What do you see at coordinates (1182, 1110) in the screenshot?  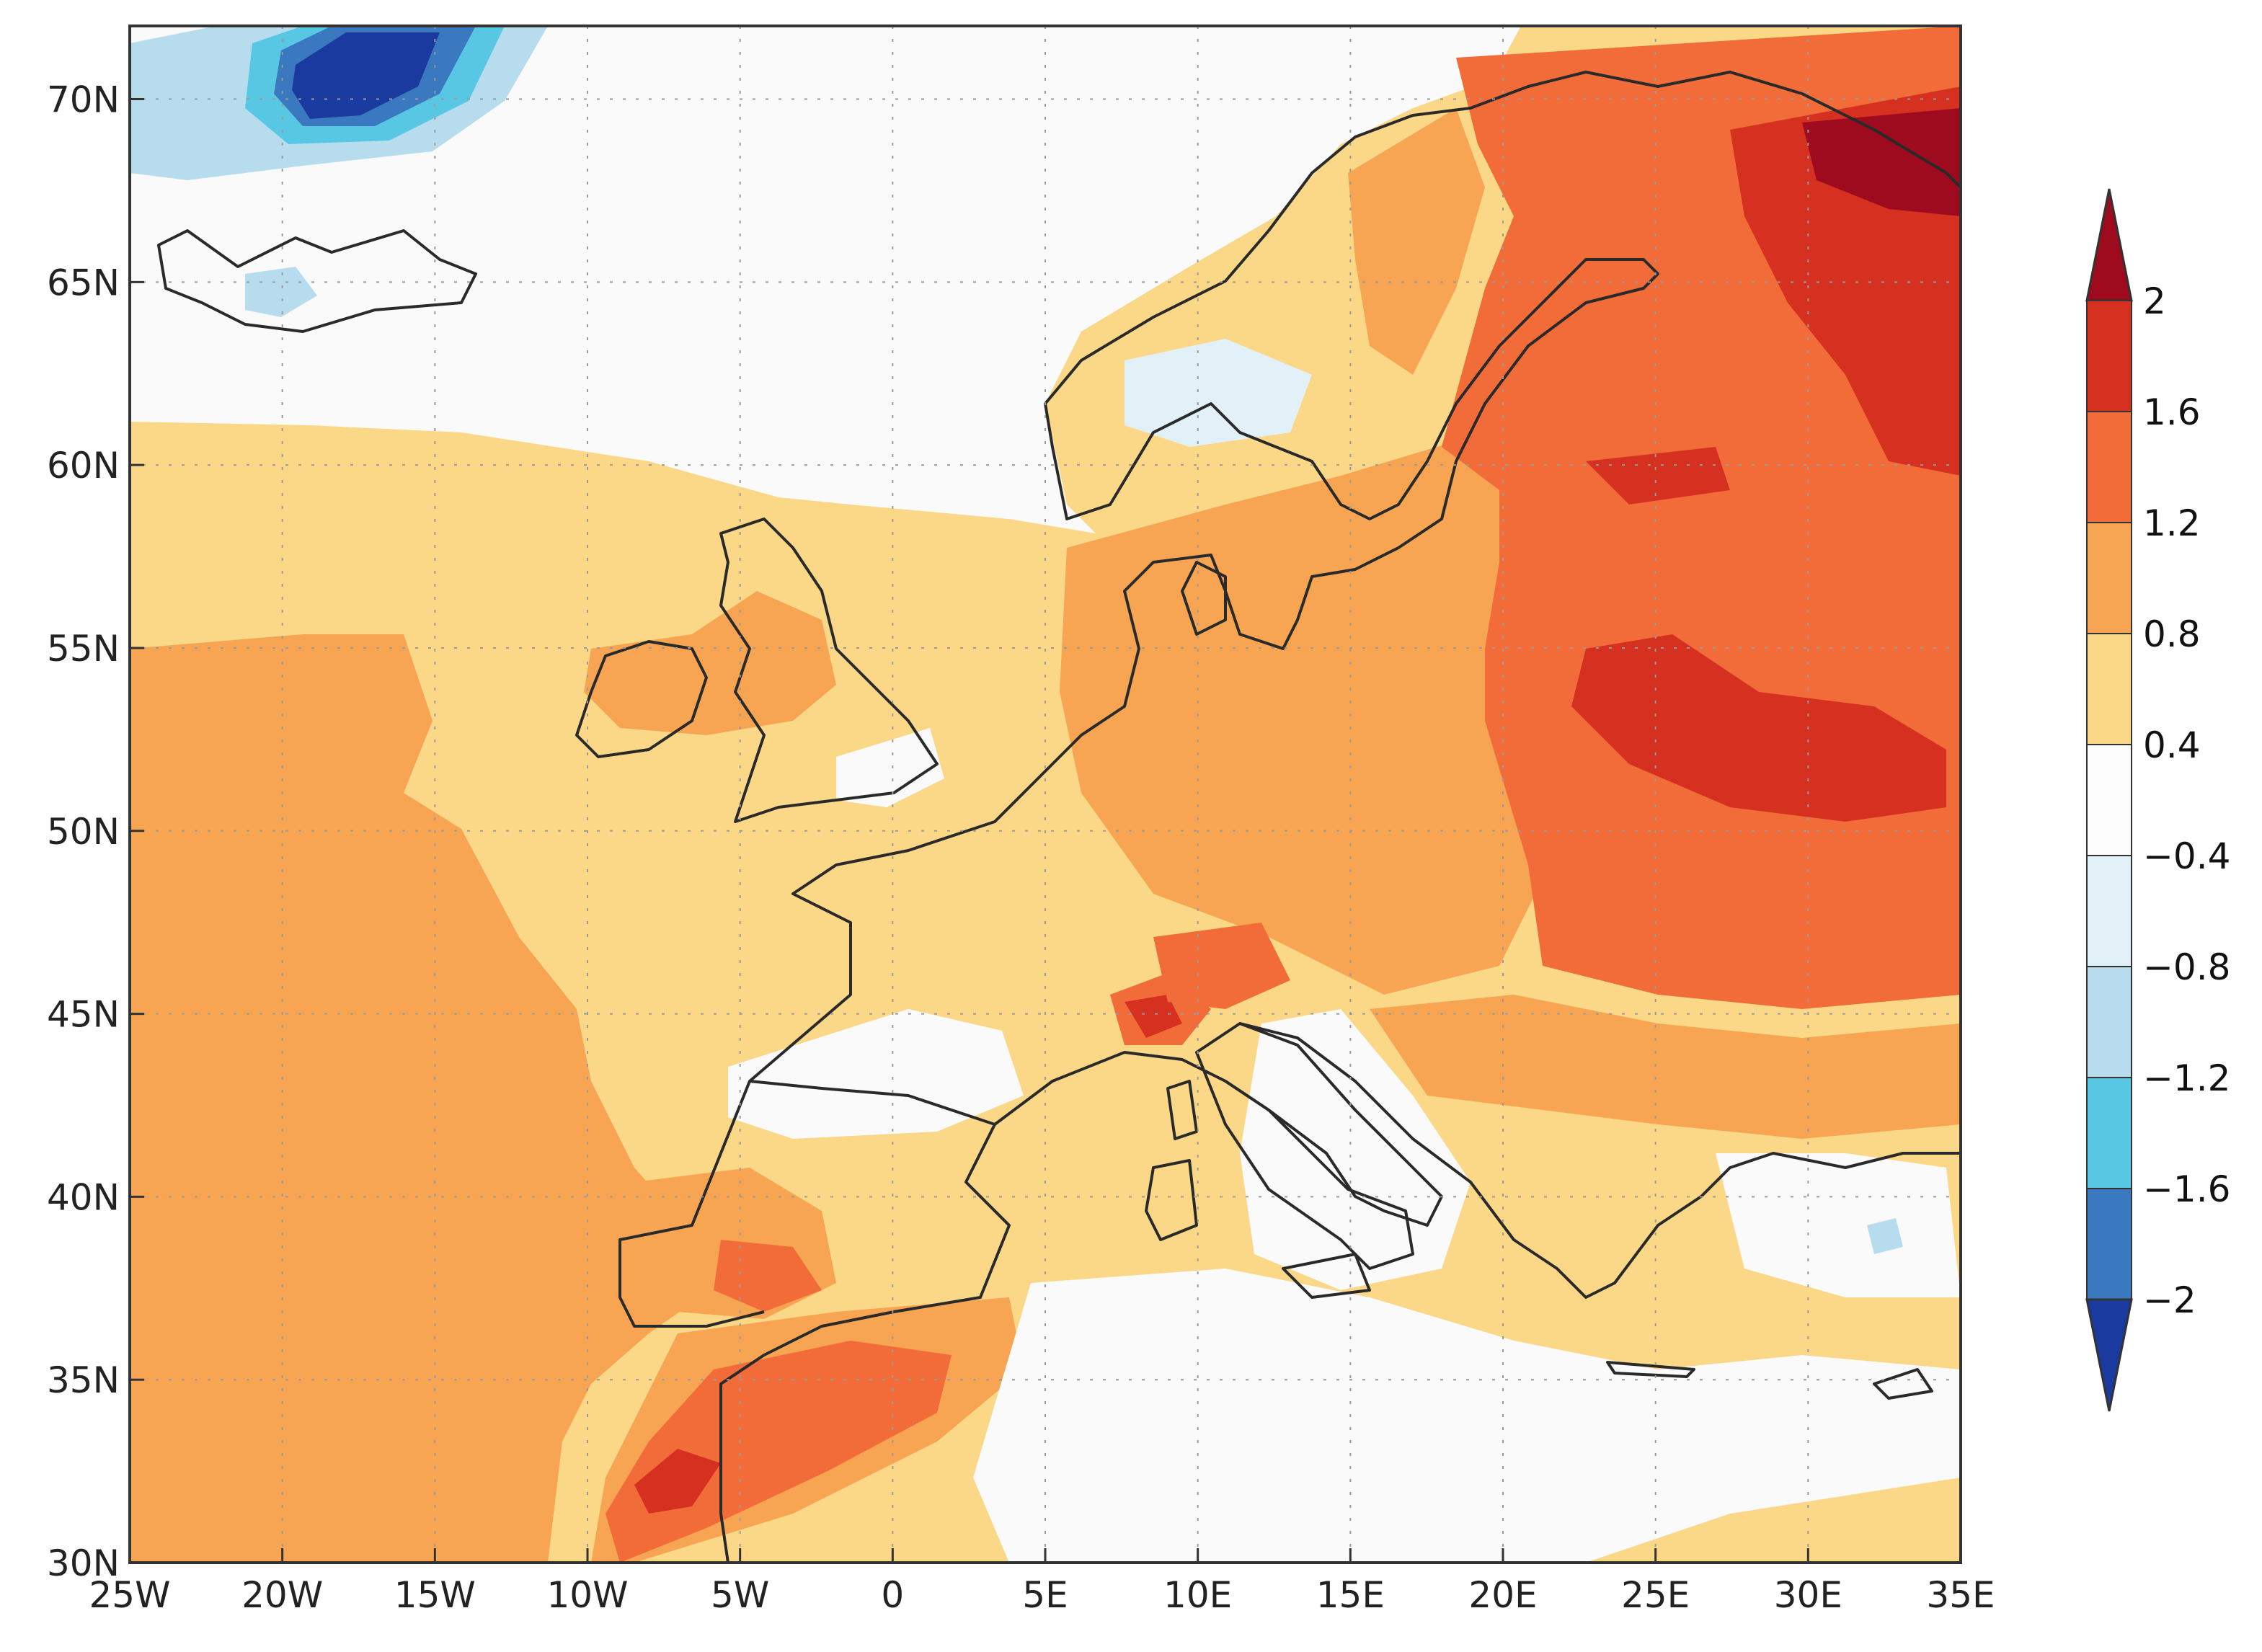 I see `coastline-corsica` at bounding box center [1182, 1110].